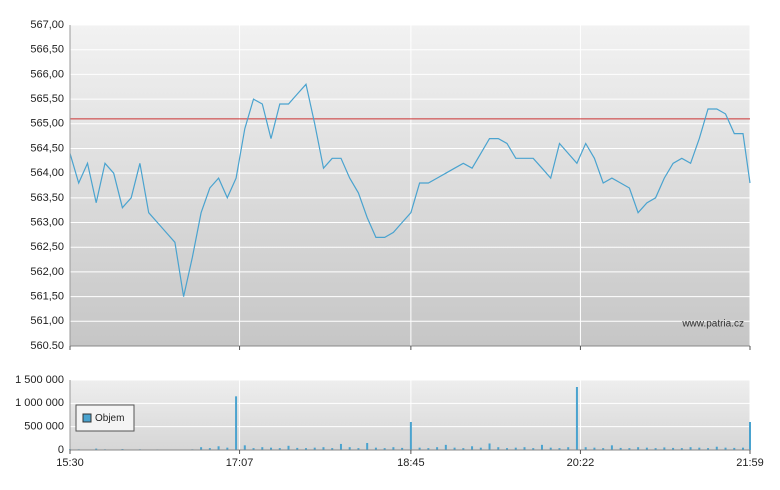  What do you see at coordinates (411, 463) in the screenshot?
I see `x-tick-label: 18:45` at bounding box center [411, 463].